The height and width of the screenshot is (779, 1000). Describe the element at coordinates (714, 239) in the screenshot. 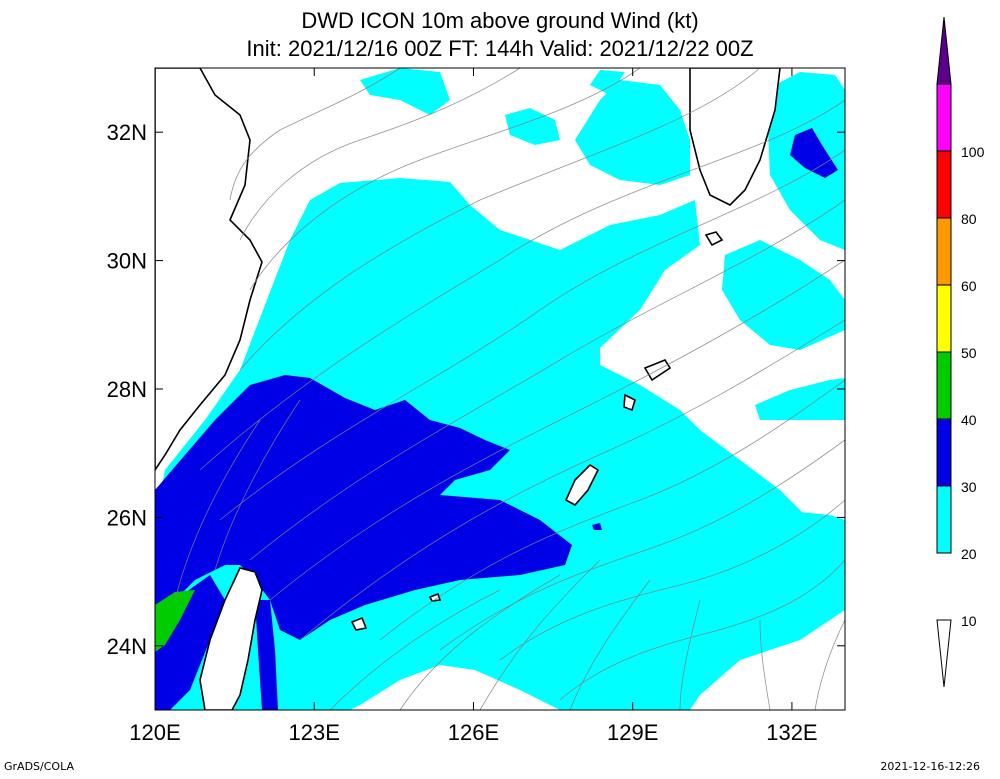

I see `yakushima-island` at that location.